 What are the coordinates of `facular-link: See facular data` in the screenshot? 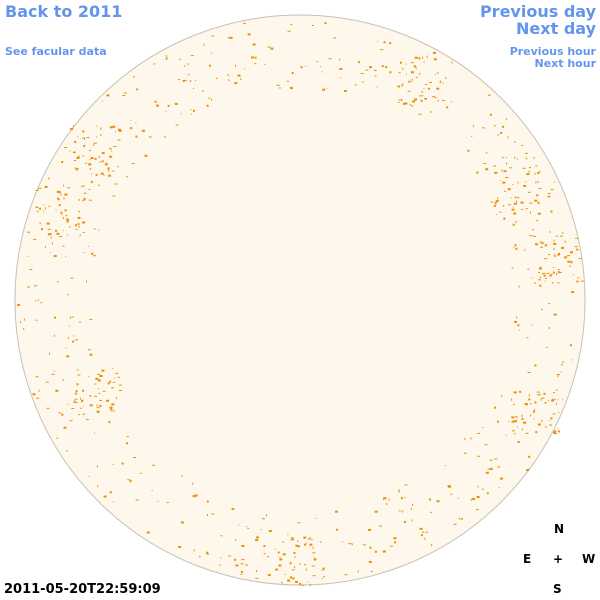 It's located at (56, 51).